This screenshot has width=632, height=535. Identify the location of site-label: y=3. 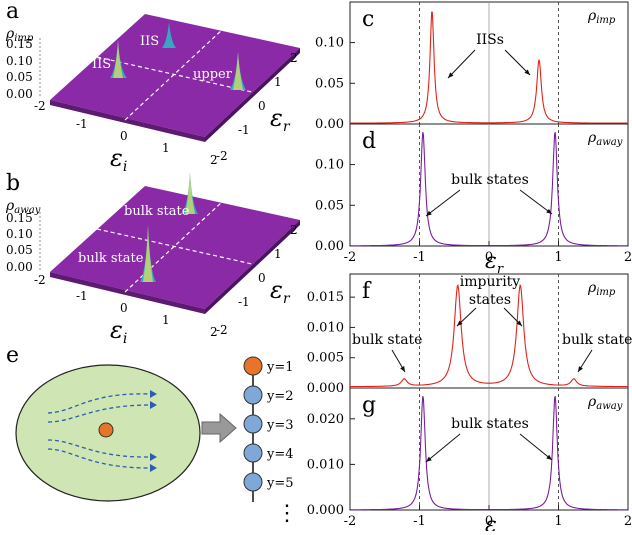
(280, 425).